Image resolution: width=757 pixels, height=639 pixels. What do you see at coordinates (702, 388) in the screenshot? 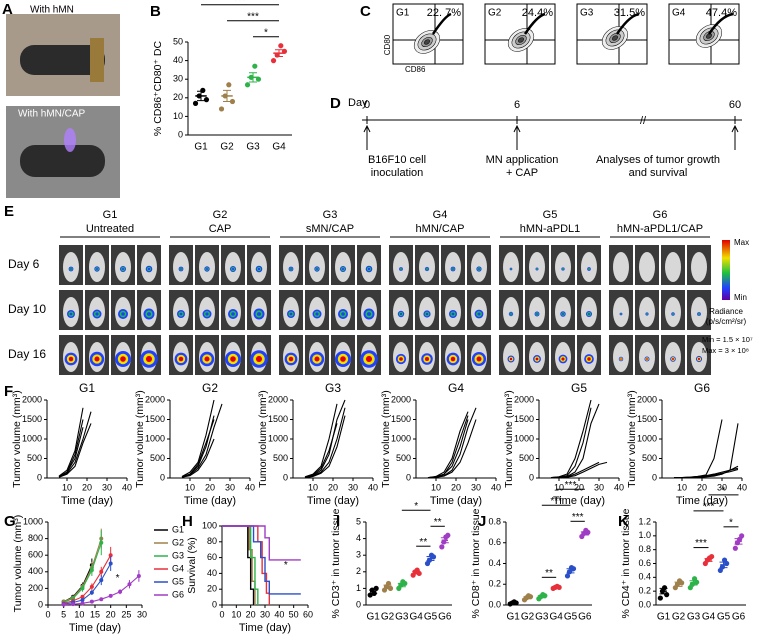
I see `chart-title: G6` at bounding box center [702, 388].